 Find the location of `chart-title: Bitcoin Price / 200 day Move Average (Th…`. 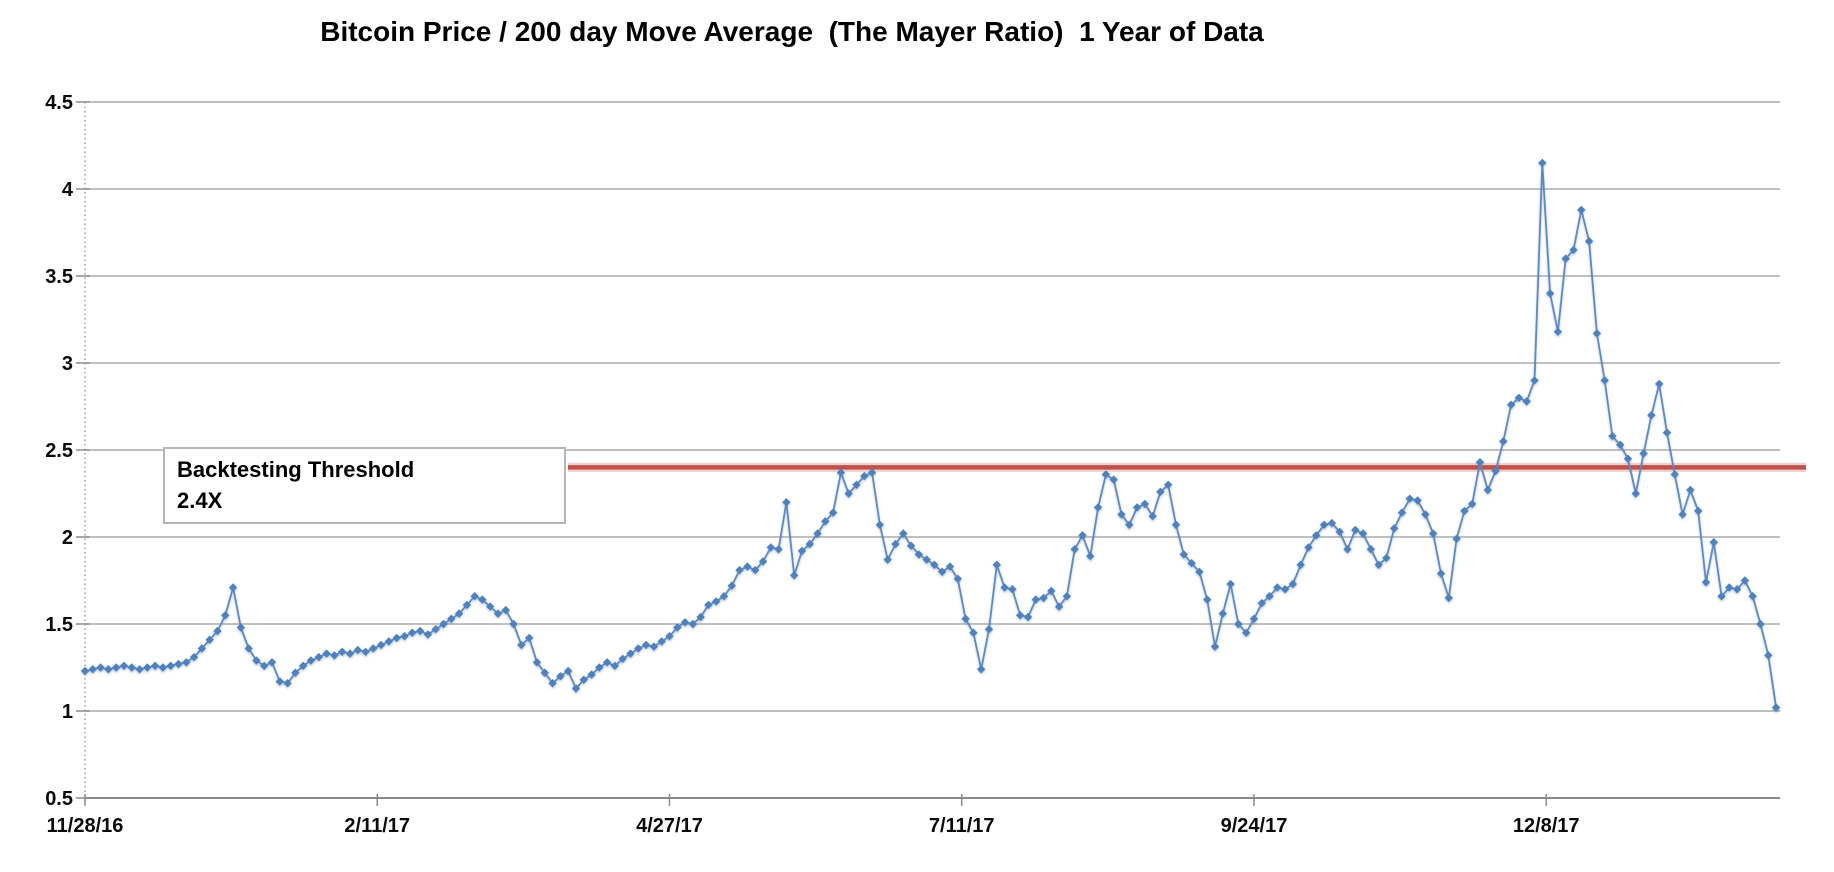

chart-title: Bitcoin Price / 200 day Move Average (Th… is located at coordinates (792, 31).